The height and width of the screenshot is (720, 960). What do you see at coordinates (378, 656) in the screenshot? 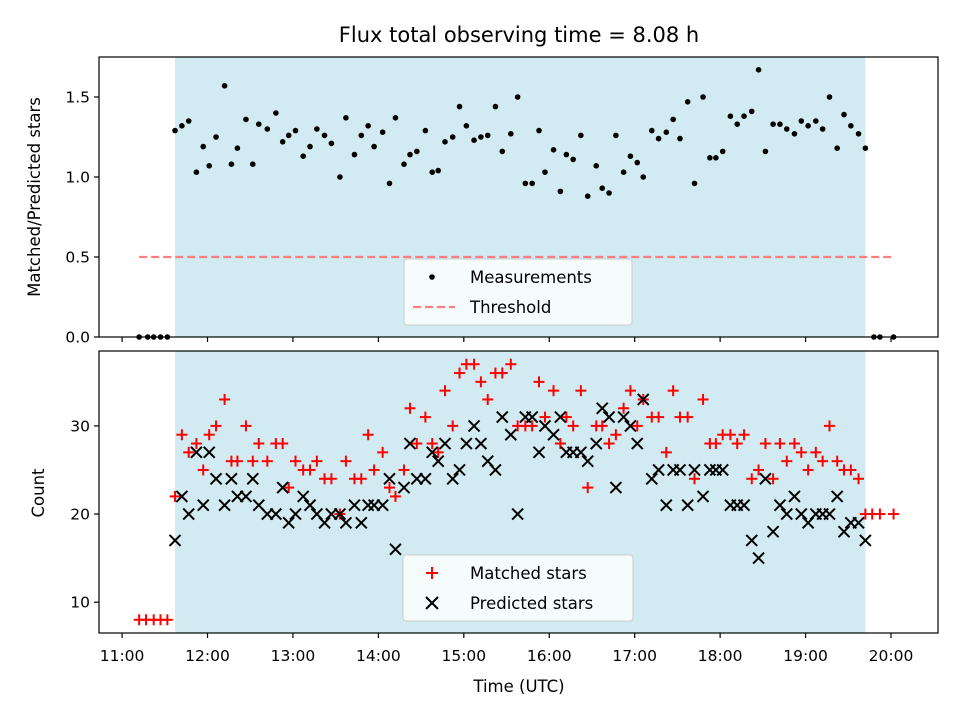
I see `x-tick-label: 14:00` at bounding box center [378, 656].